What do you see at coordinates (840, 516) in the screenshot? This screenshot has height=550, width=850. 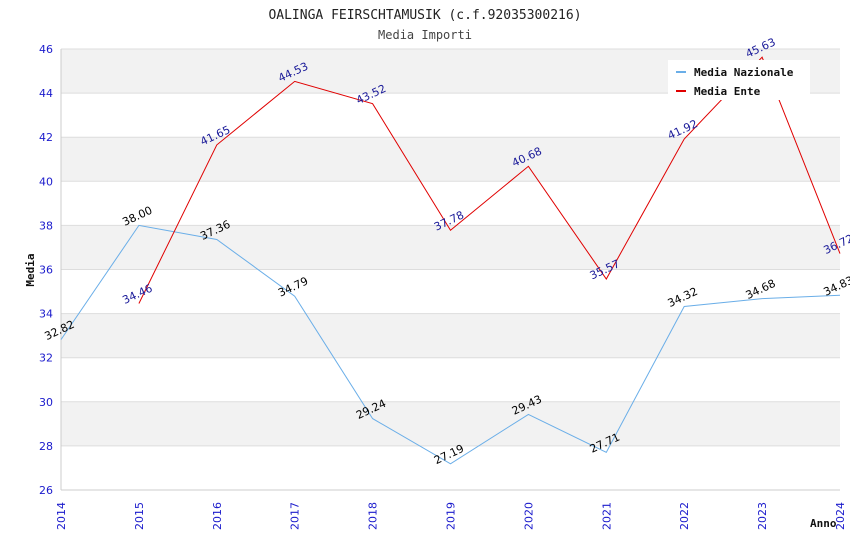 I see `x-tick-label: 2024` at bounding box center [840, 516].